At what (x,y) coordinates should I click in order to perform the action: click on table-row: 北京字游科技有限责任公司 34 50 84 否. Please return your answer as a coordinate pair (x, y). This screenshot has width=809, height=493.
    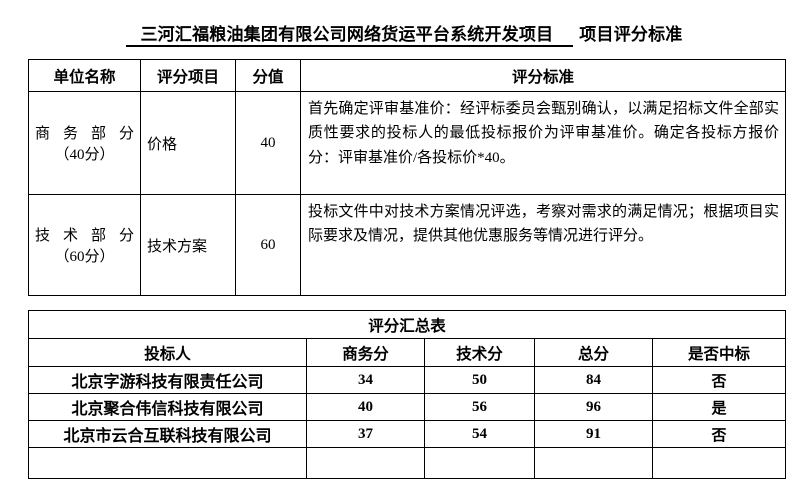
    Looking at the image, I should click on (407, 380).